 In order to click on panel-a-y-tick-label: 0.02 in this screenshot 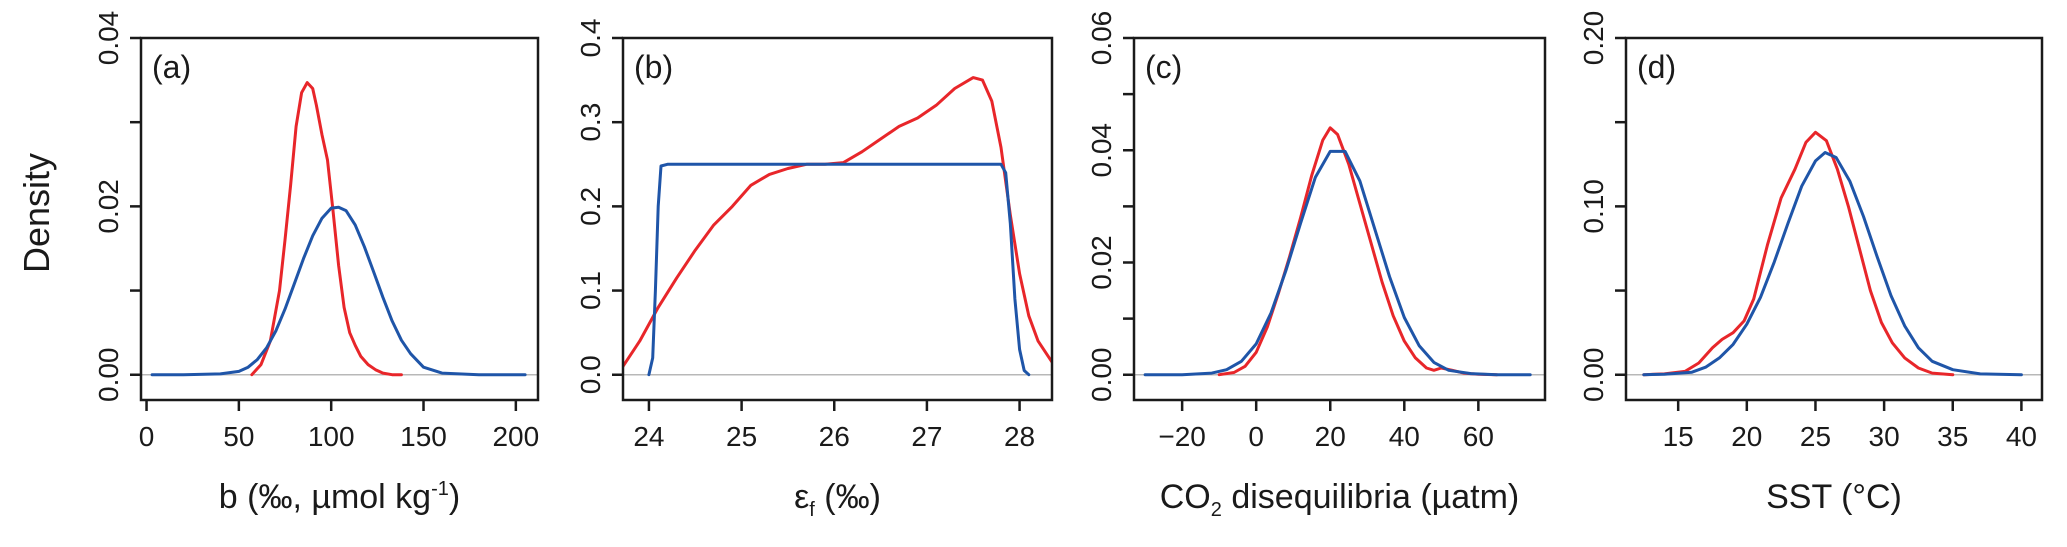, I will do `click(108, 206)`.